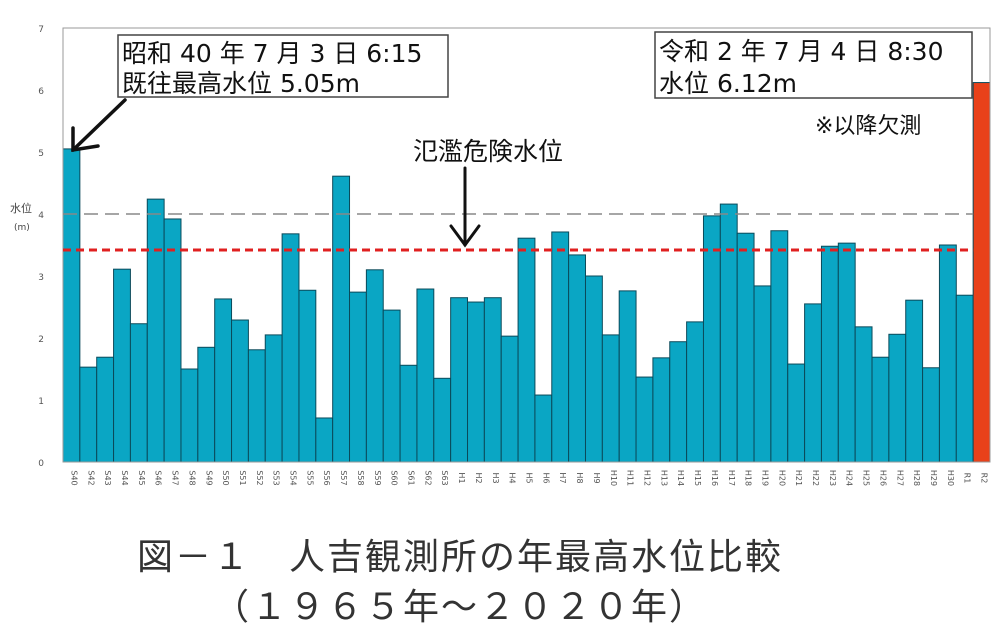 Image resolution: width=1000 pixels, height=630 pixels. Describe the element at coordinates (967, 478) in the screenshot. I see `x-tick-label: R1` at that location.